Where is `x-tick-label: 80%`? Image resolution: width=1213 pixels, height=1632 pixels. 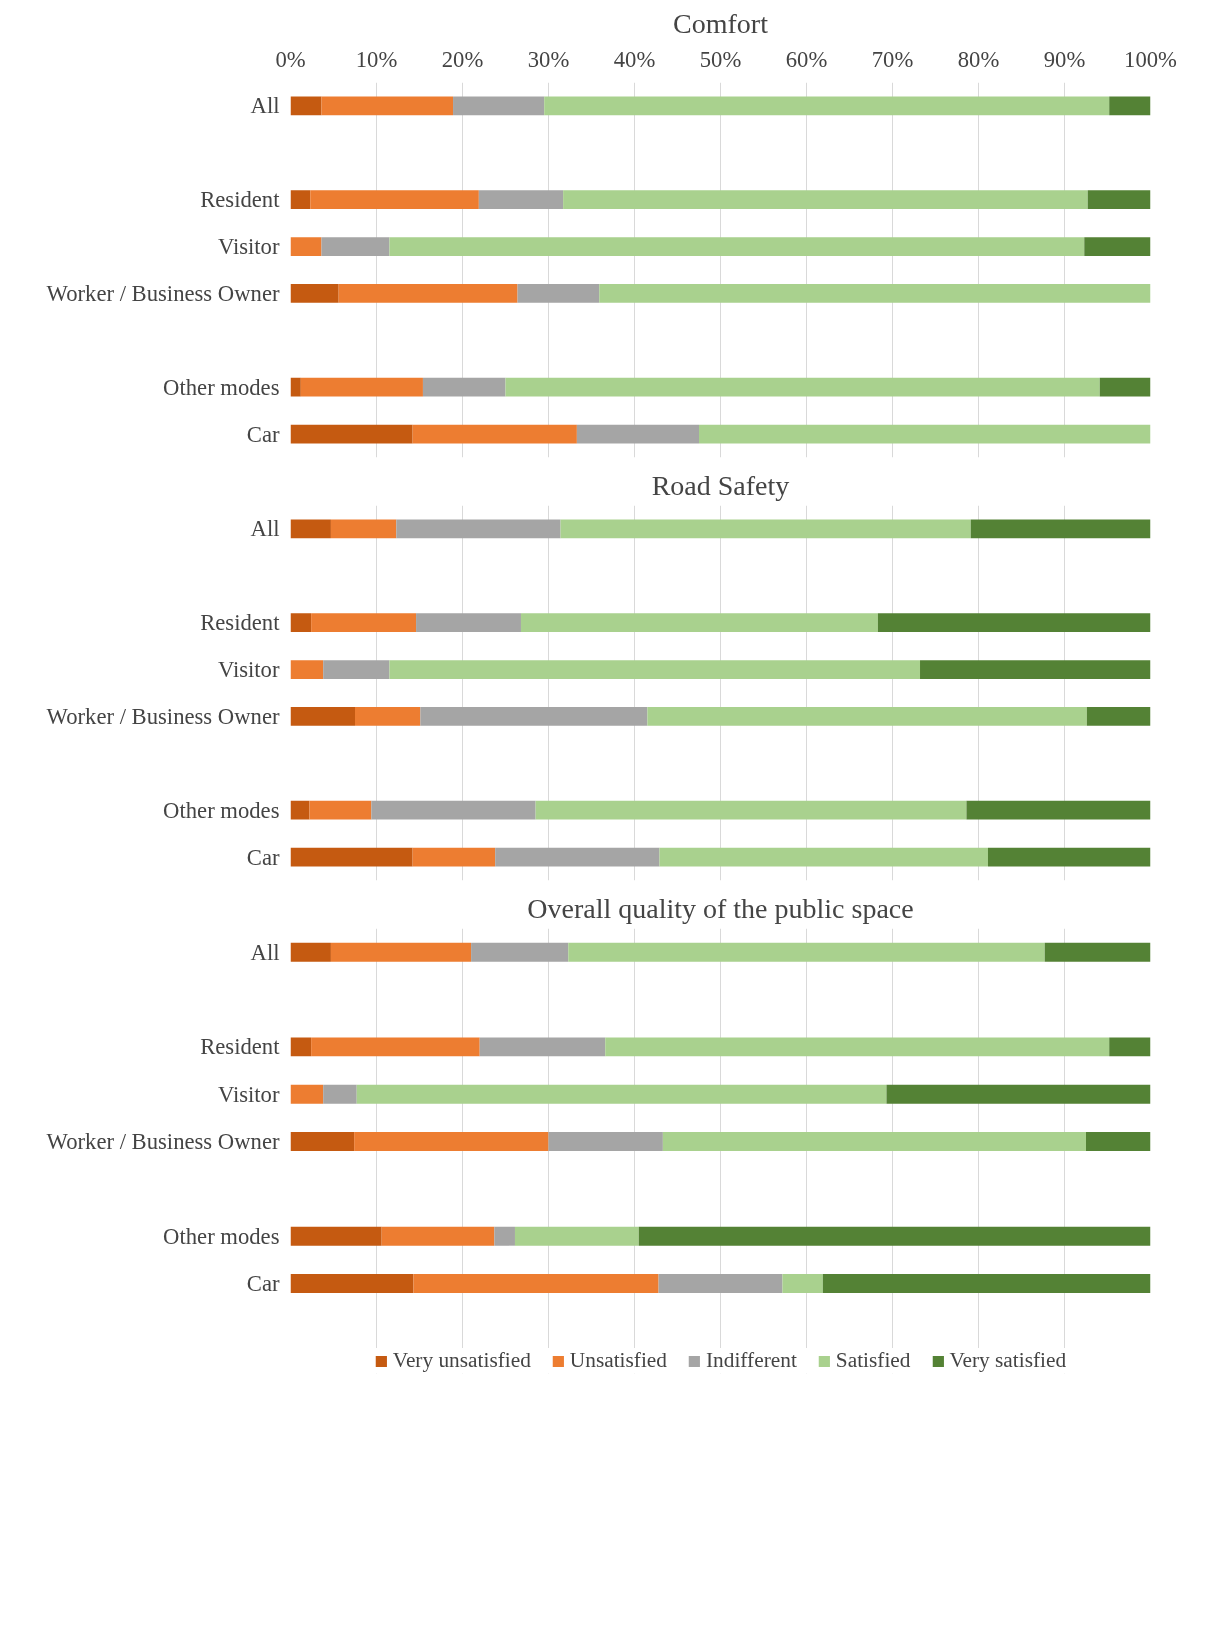 x-tick-label: 80% is located at coordinates (978, 59).